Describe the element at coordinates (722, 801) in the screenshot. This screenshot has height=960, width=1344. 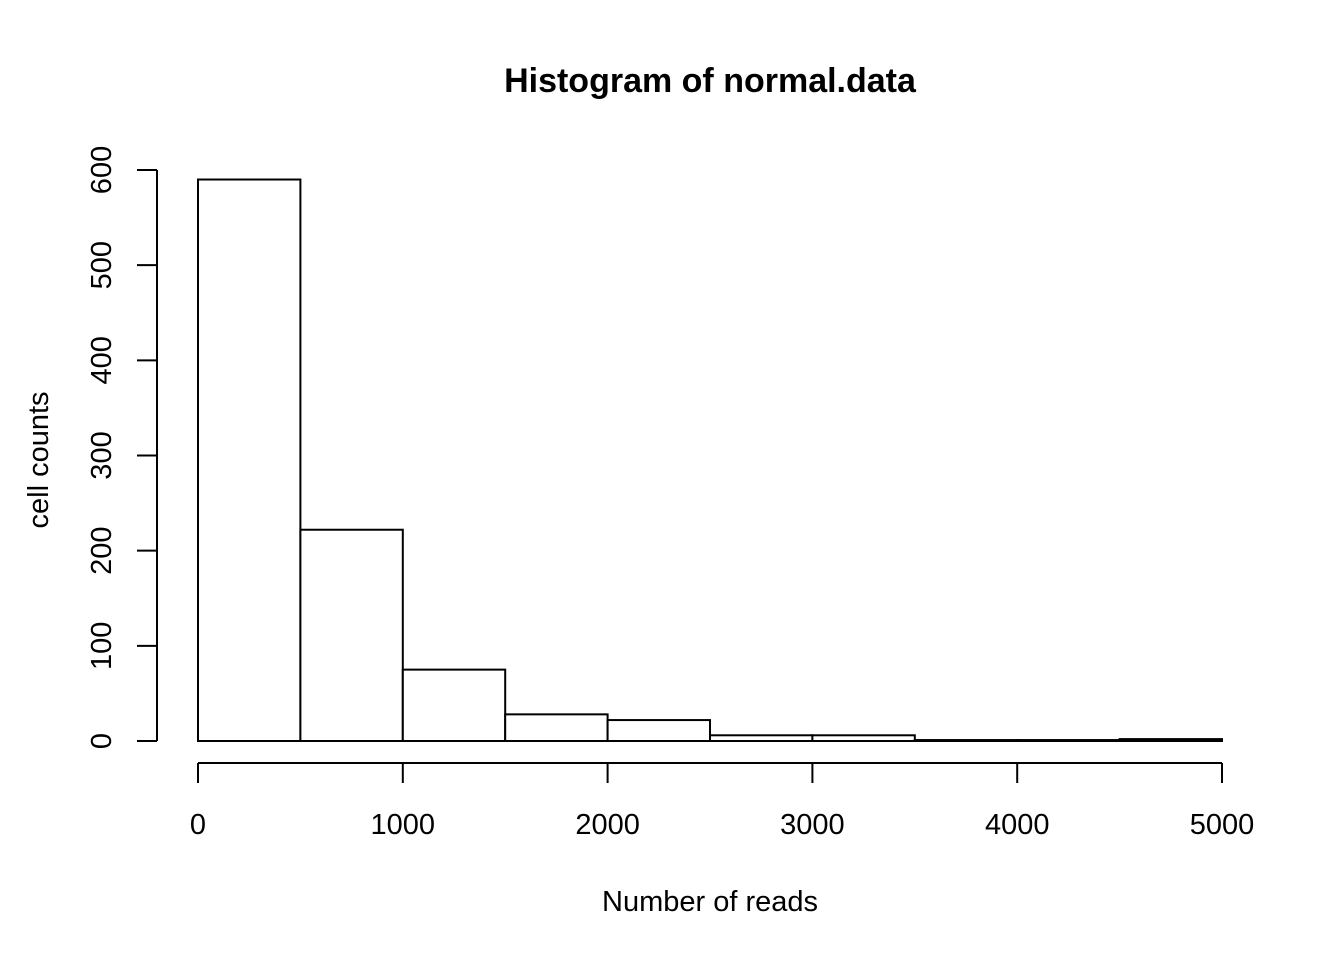
I see `x-axis: 0 1000 2000 3000 4000 5000` at that location.